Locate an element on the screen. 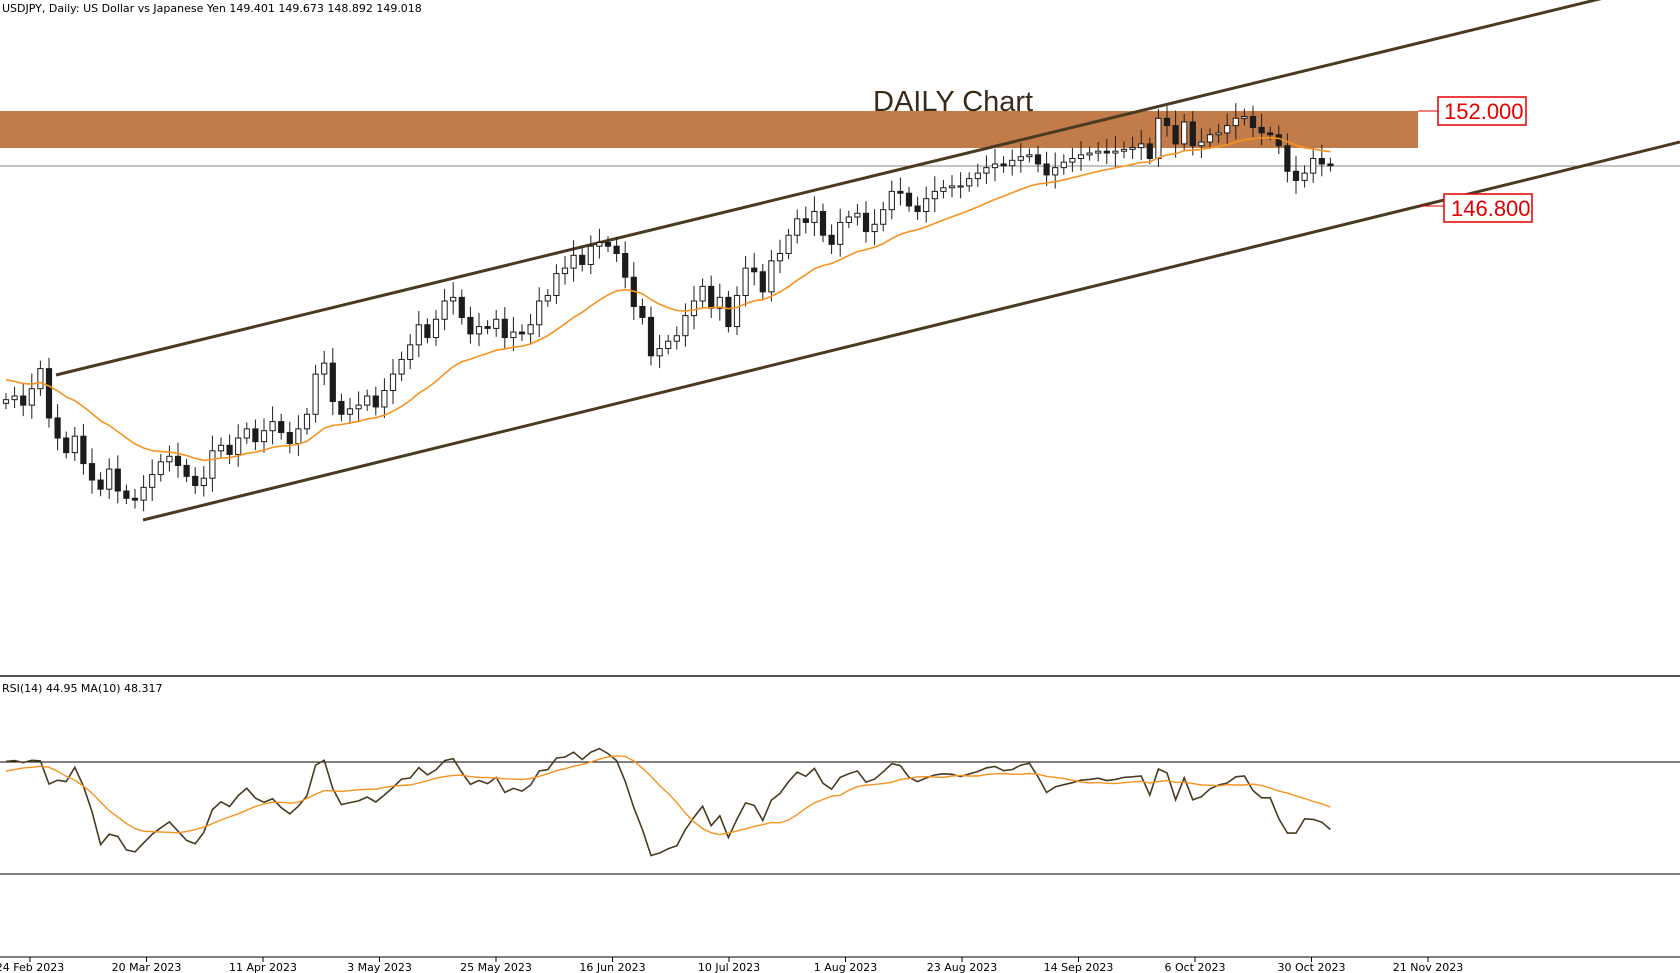 The image size is (1680, 973). support-label: 146.800 is located at coordinates (1476, 208).